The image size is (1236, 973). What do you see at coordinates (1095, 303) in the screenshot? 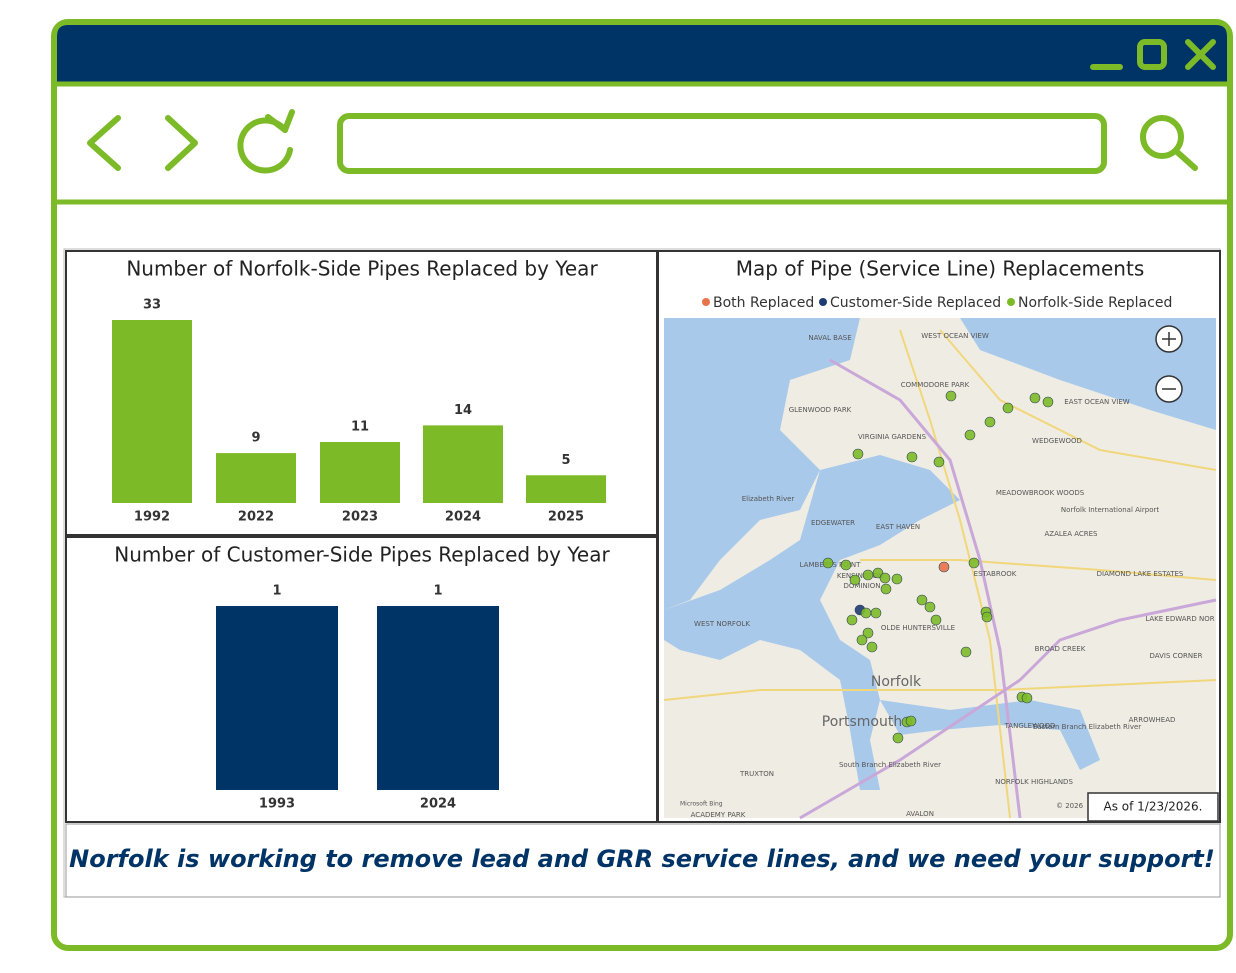
I see `legend-label: Norfolk-Side Replaced` at bounding box center [1095, 303].